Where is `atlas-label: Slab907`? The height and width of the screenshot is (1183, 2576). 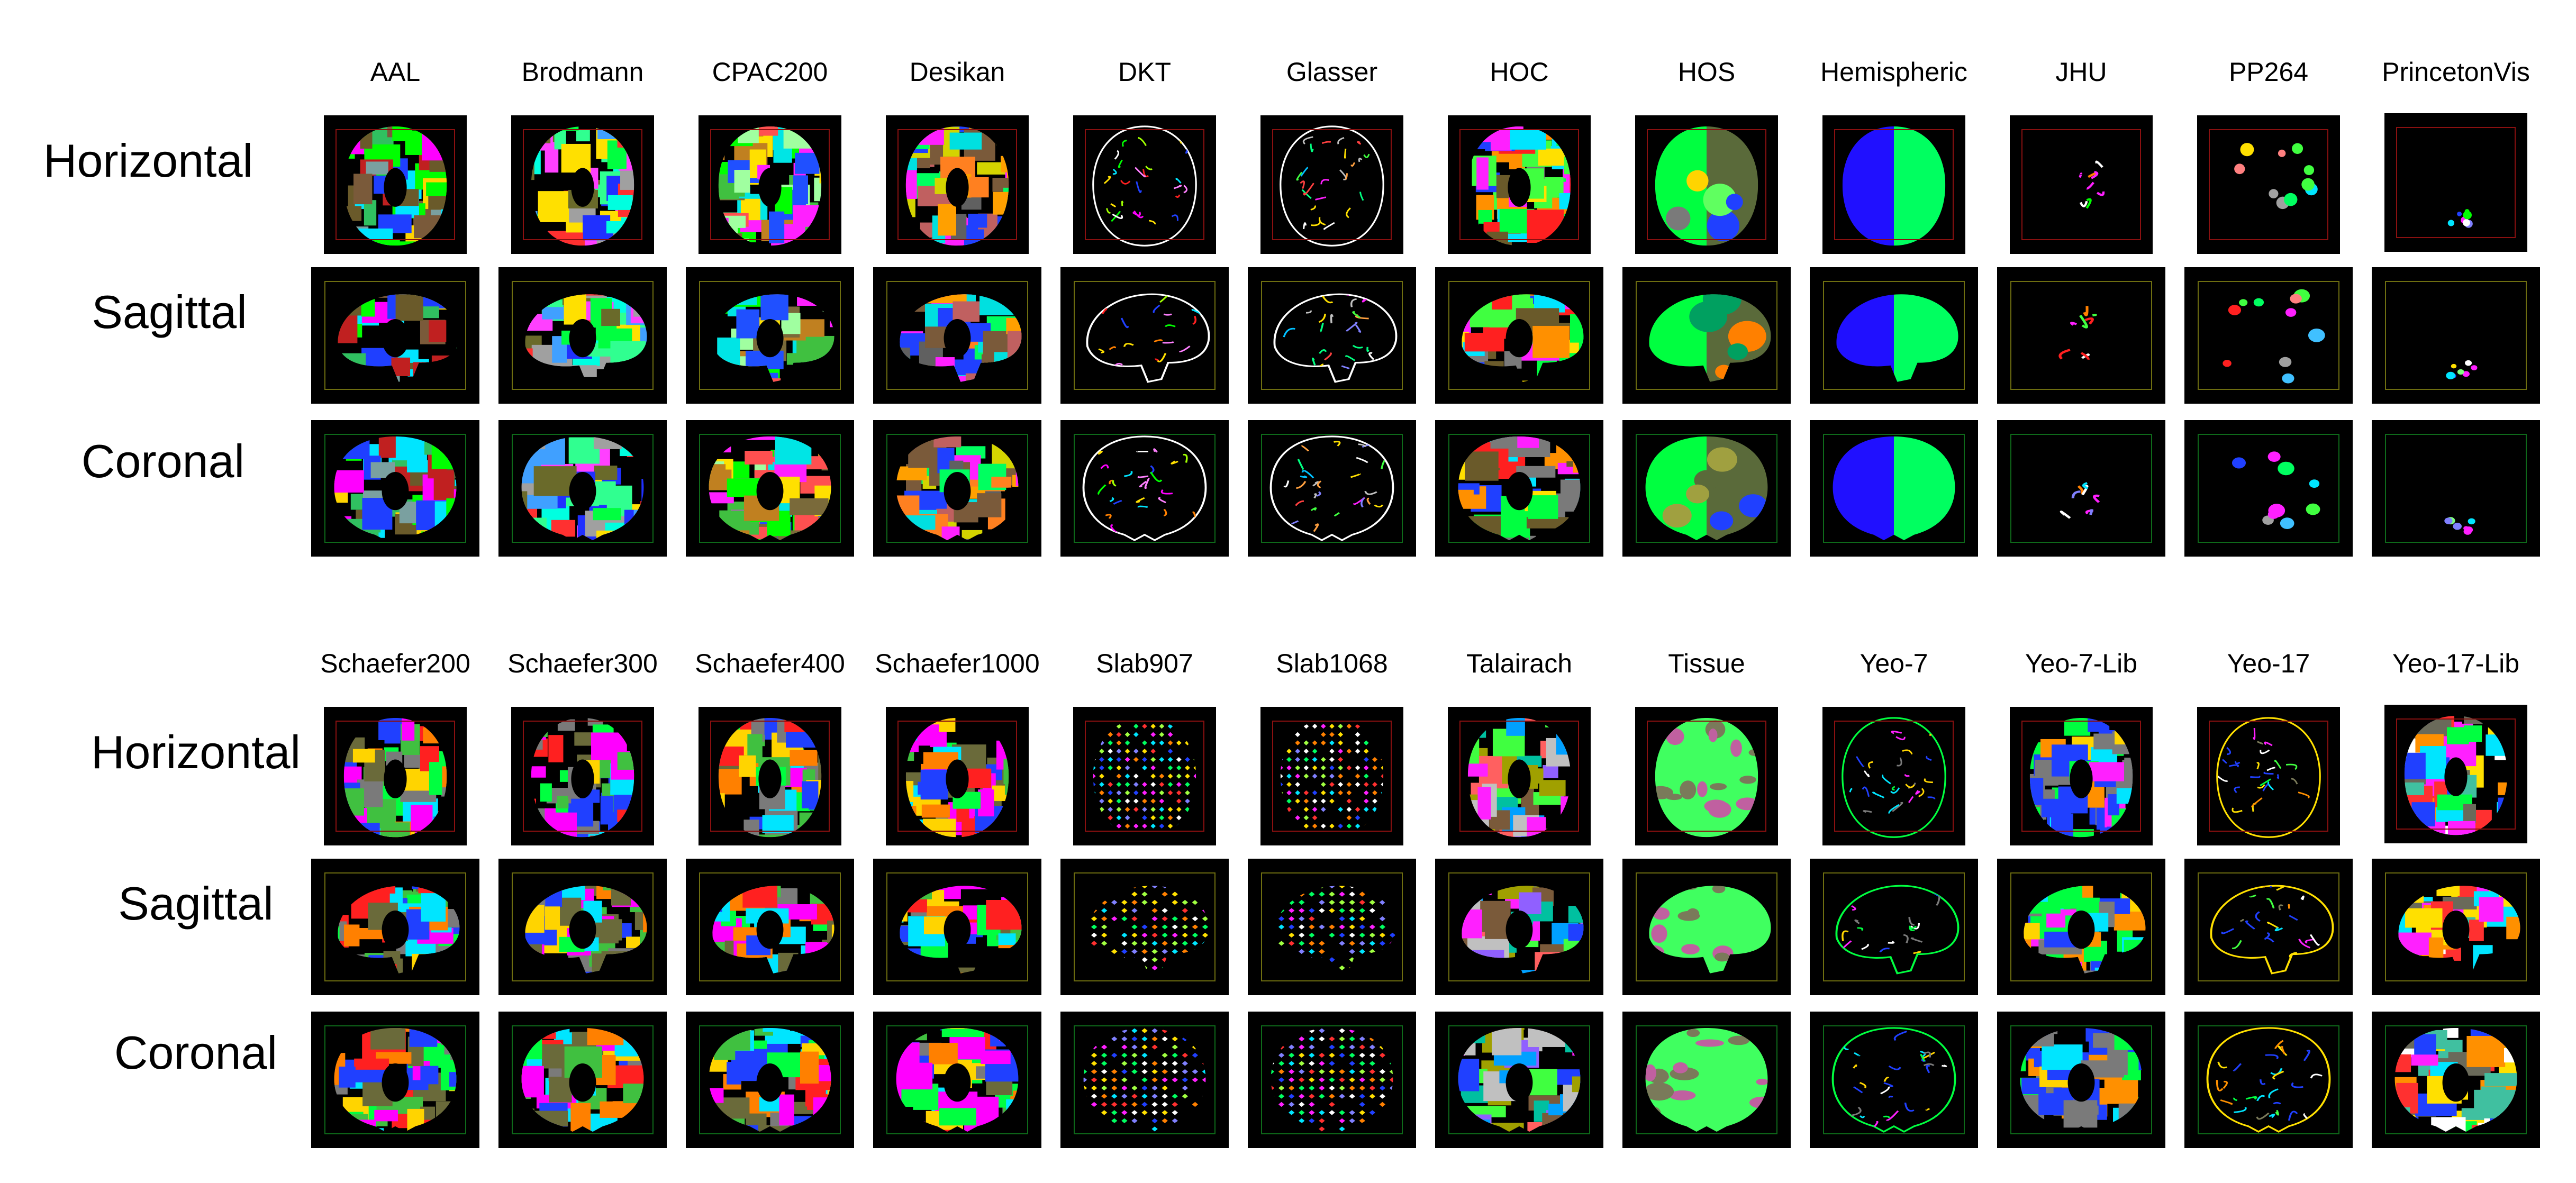
atlas-label: Slab907 is located at coordinates (1144, 663).